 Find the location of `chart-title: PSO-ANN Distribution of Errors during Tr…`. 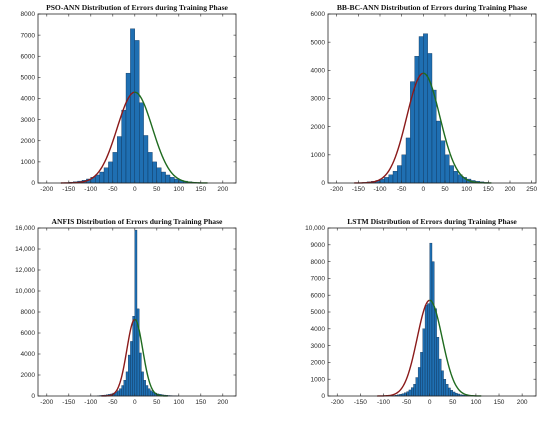

chart-title: PSO-ANN Distribution of Errors during Tr… is located at coordinates (137, 7).